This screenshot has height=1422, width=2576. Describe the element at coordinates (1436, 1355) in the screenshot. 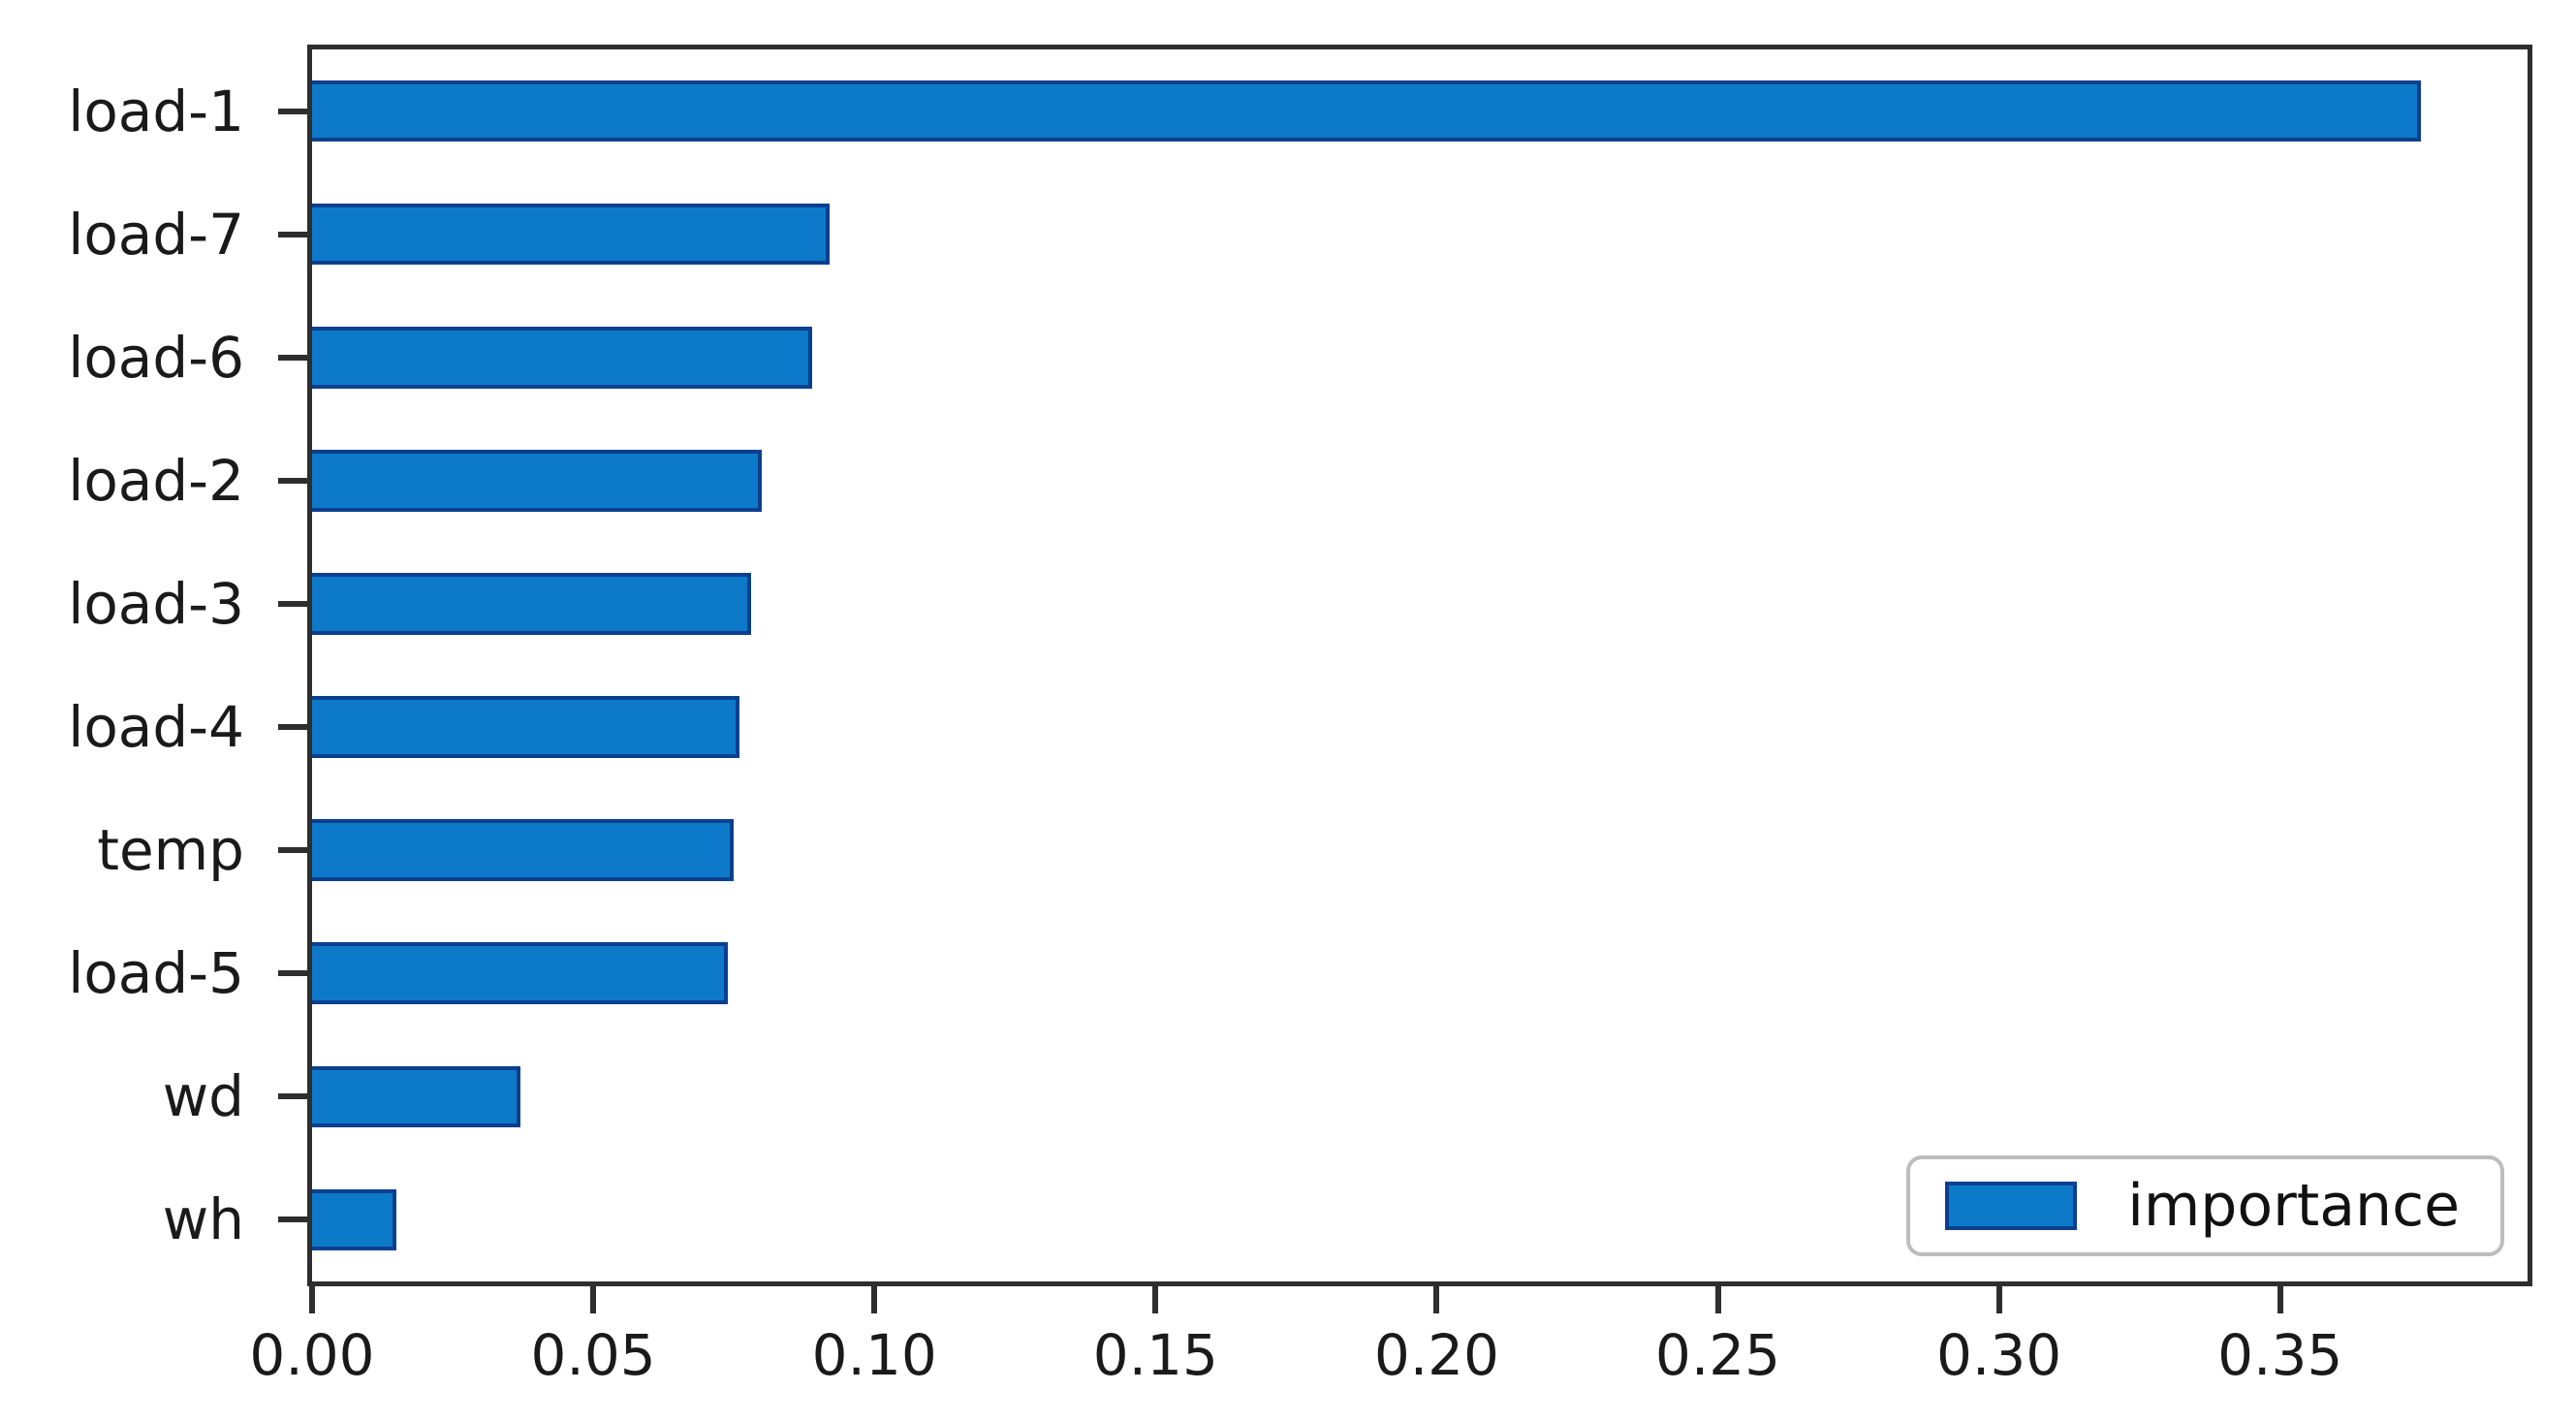

I see `x-tick-label-0.20: 0.20` at that location.